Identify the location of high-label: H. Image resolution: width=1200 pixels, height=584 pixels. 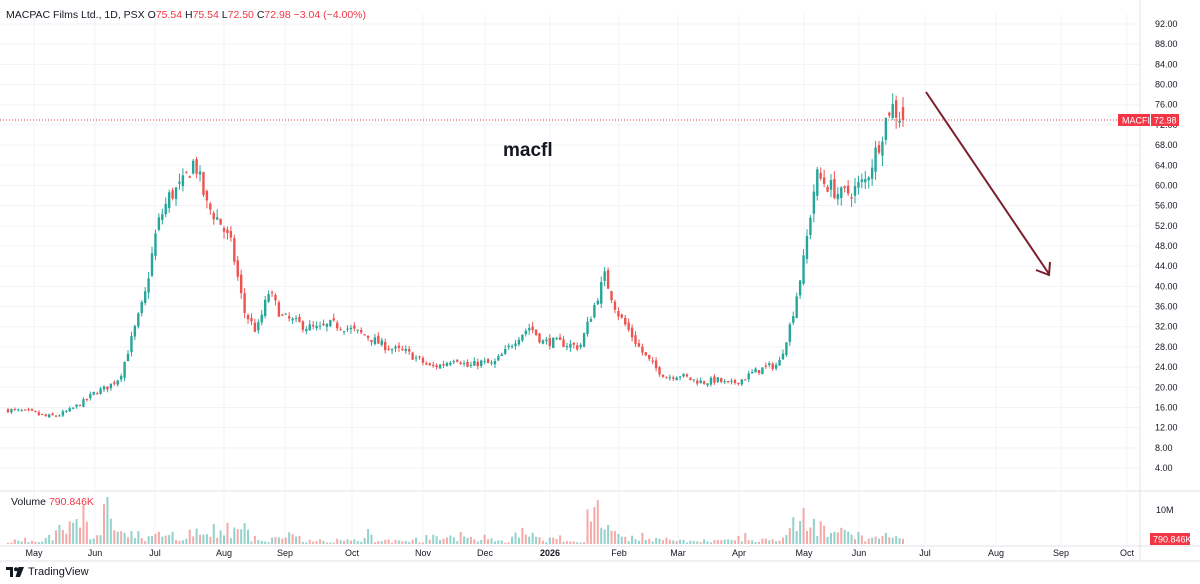
(188, 15).